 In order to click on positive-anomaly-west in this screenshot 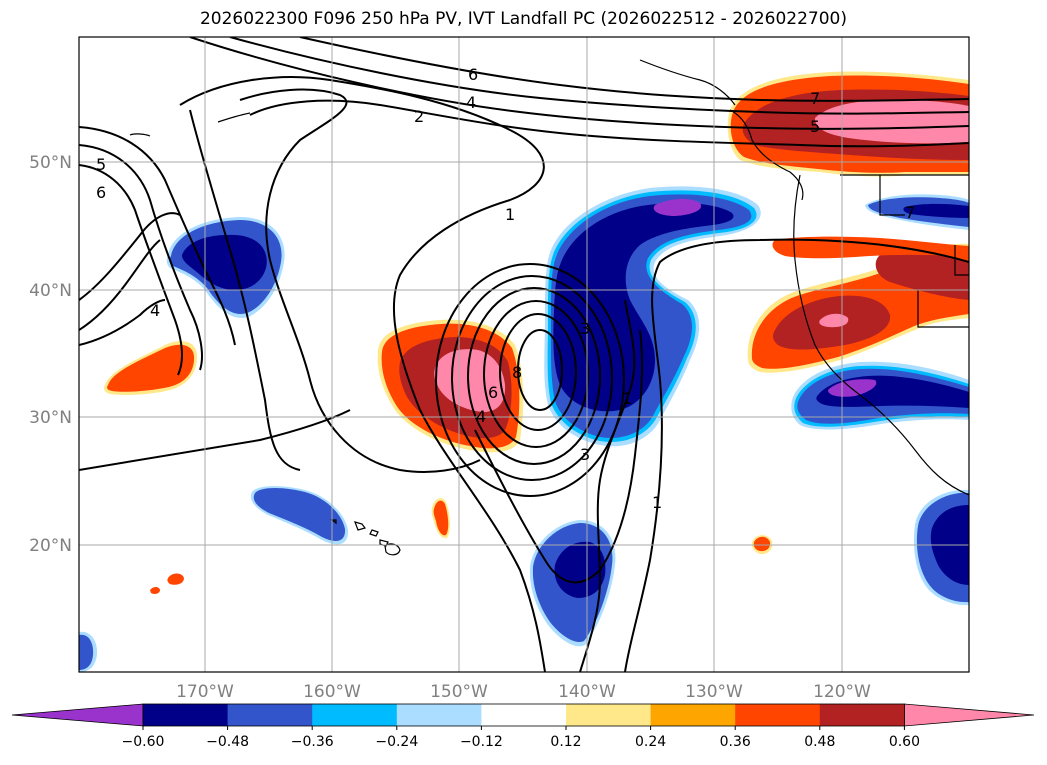, I will do `click(151, 368)`.